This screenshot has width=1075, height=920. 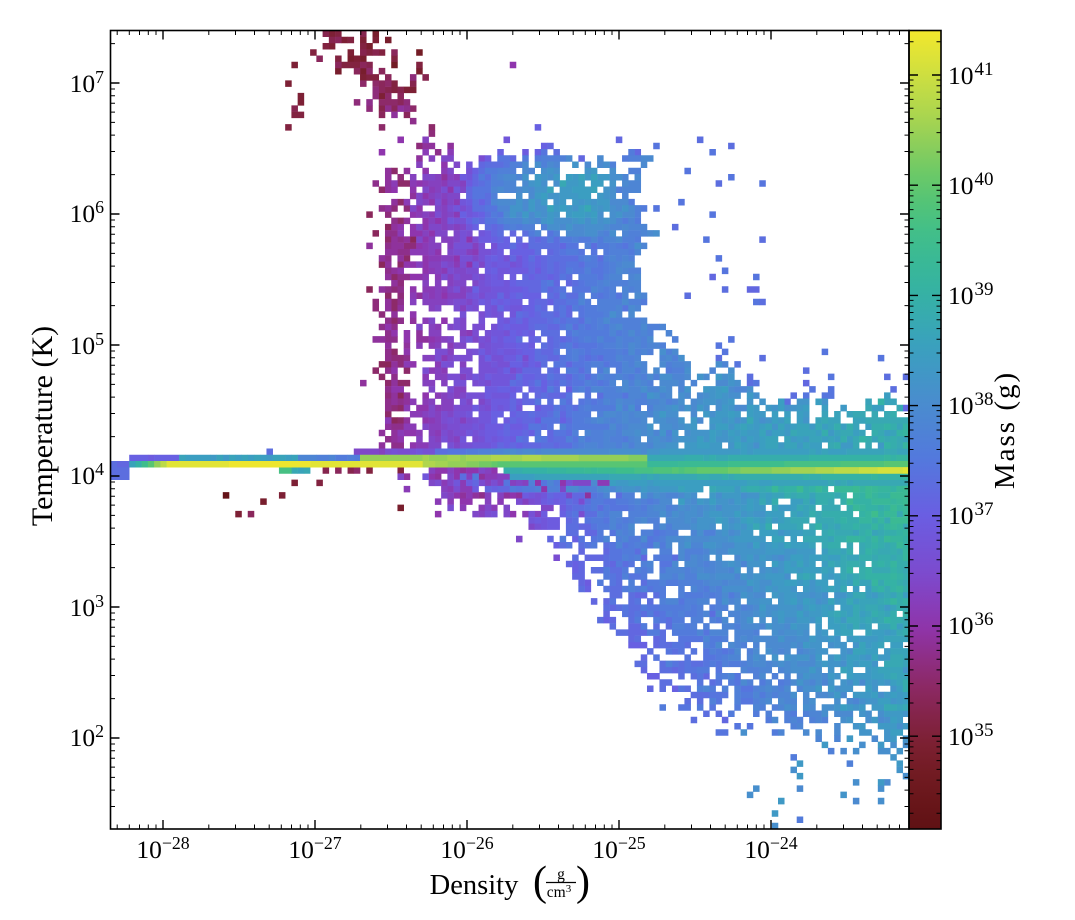 What do you see at coordinates (42, 426) in the screenshot?
I see `svg-text: Temperature (K)` at bounding box center [42, 426].